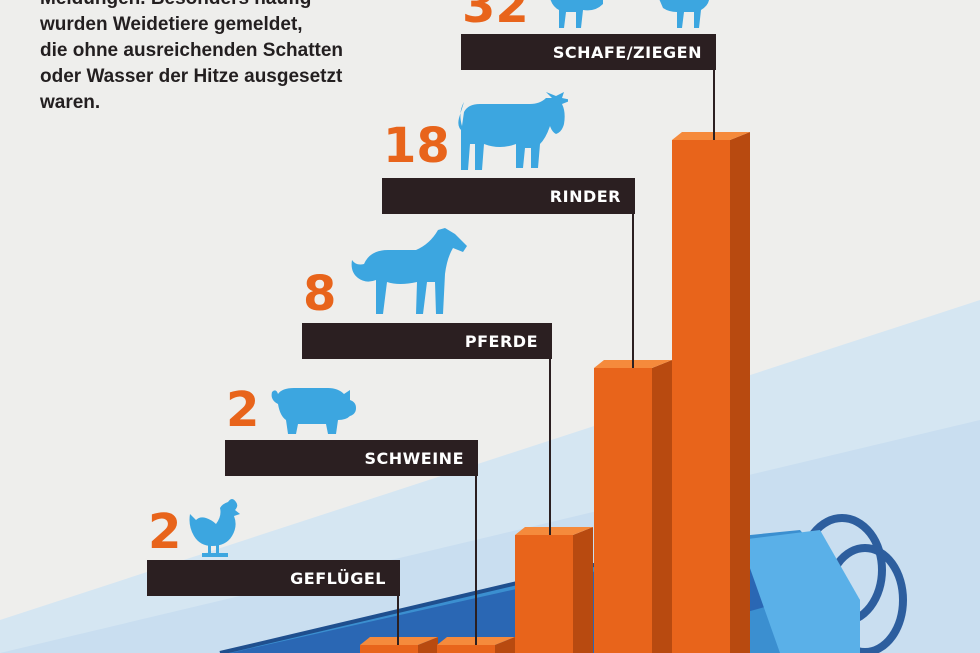 The width and height of the screenshot is (980, 653). Describe the element at coordinates (554, 590) in the screenshot. I see `bar-pferde` at that location.